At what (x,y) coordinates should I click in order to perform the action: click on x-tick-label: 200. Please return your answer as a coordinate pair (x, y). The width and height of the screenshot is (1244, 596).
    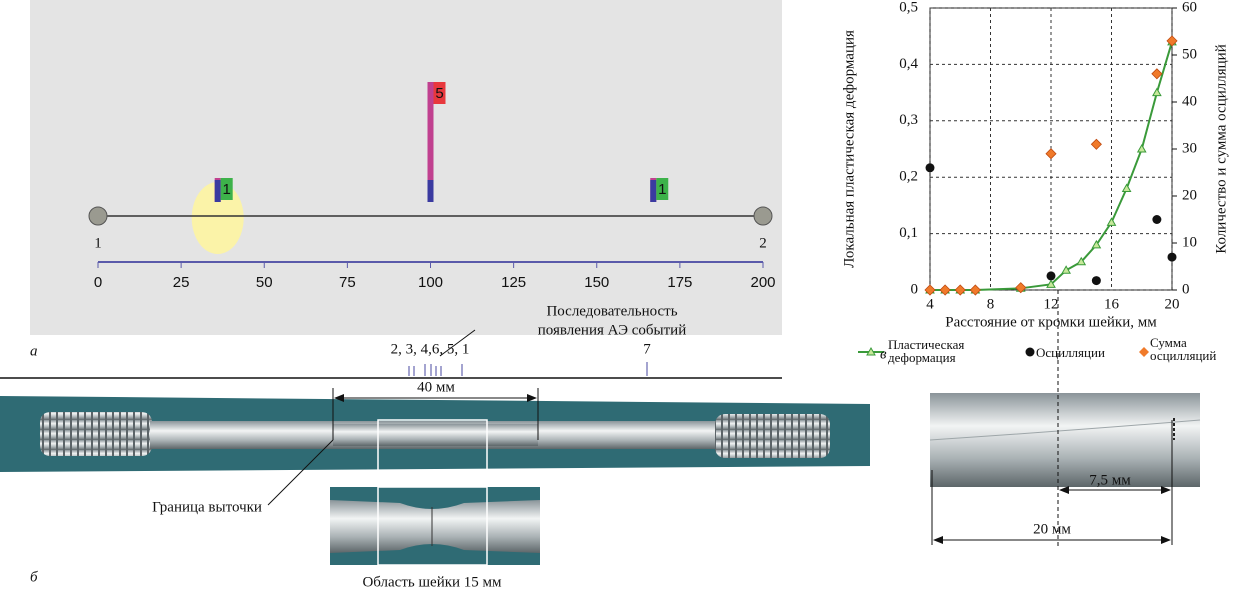
    Looking at the image, I should click on (762, 282).